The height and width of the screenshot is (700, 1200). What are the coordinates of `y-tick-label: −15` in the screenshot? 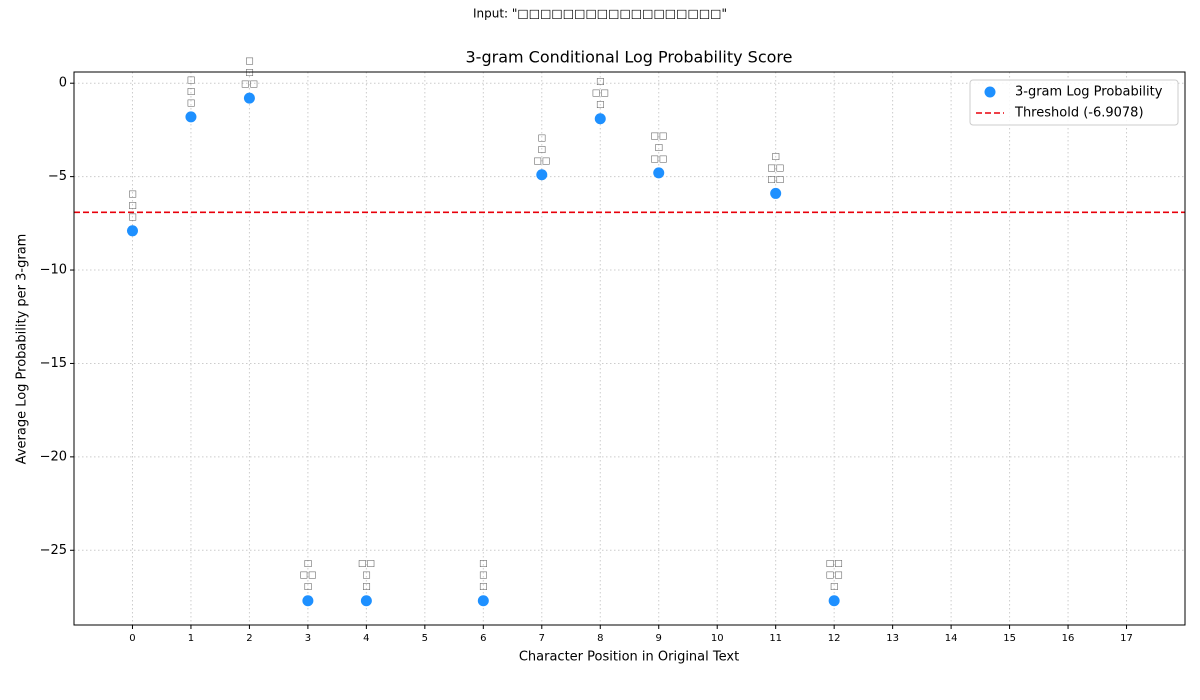 It's located at (53, 363).